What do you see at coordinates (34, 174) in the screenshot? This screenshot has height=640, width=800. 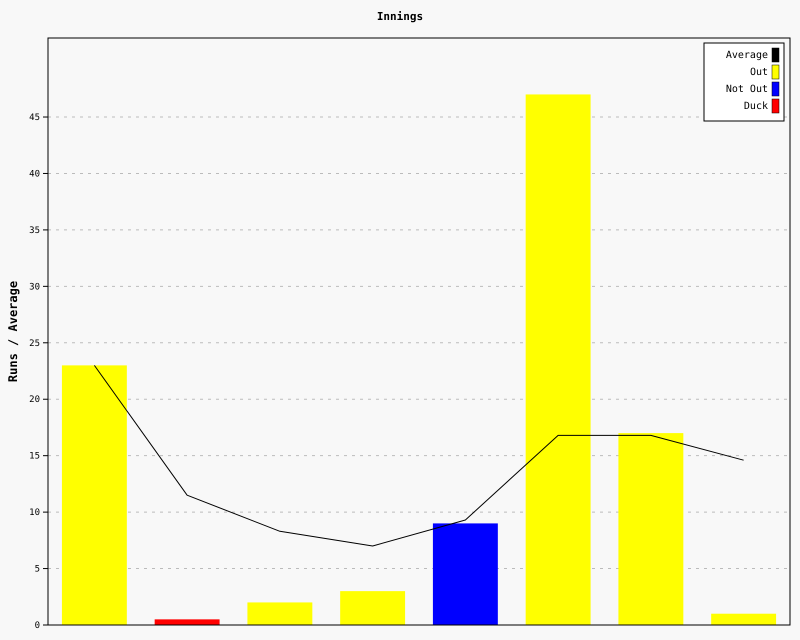 I see `y-tick-label: 40` at bounding box center [34, 174].